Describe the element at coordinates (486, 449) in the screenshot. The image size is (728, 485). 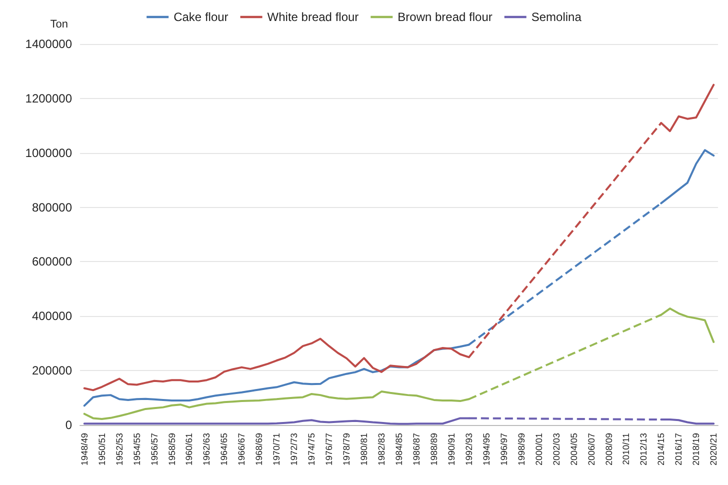
I see `x-tick-label: 1994/95` at that location.